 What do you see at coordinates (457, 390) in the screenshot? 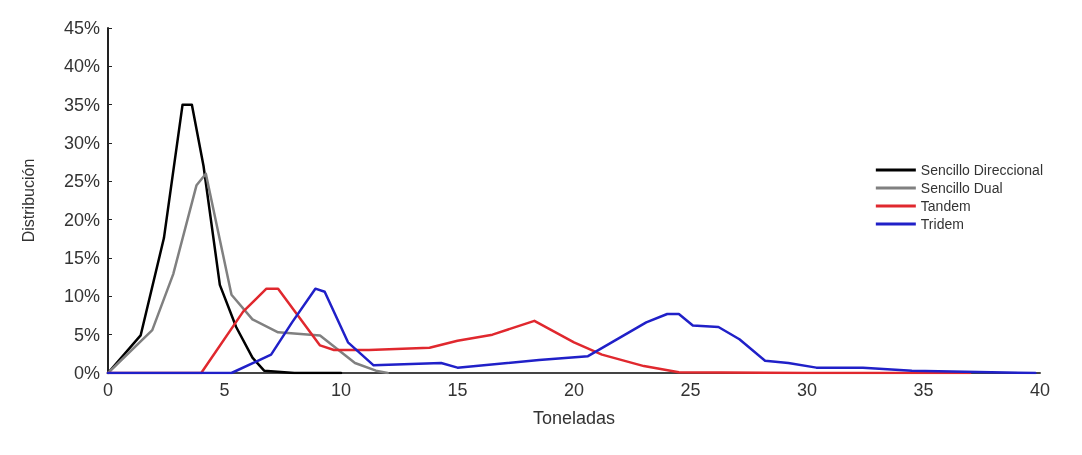
I see `x-tick-label: 15` at bounding box center [457, 390].